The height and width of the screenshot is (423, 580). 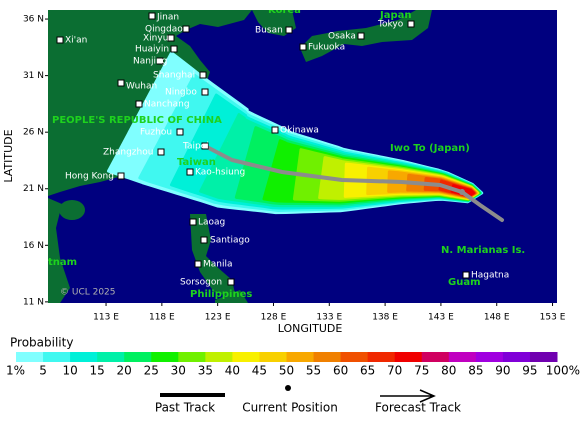 What do you see at coordinates (181, 93) in the screenshot?
I see `place-label: Ningbo` at bounding box center [181, 93].